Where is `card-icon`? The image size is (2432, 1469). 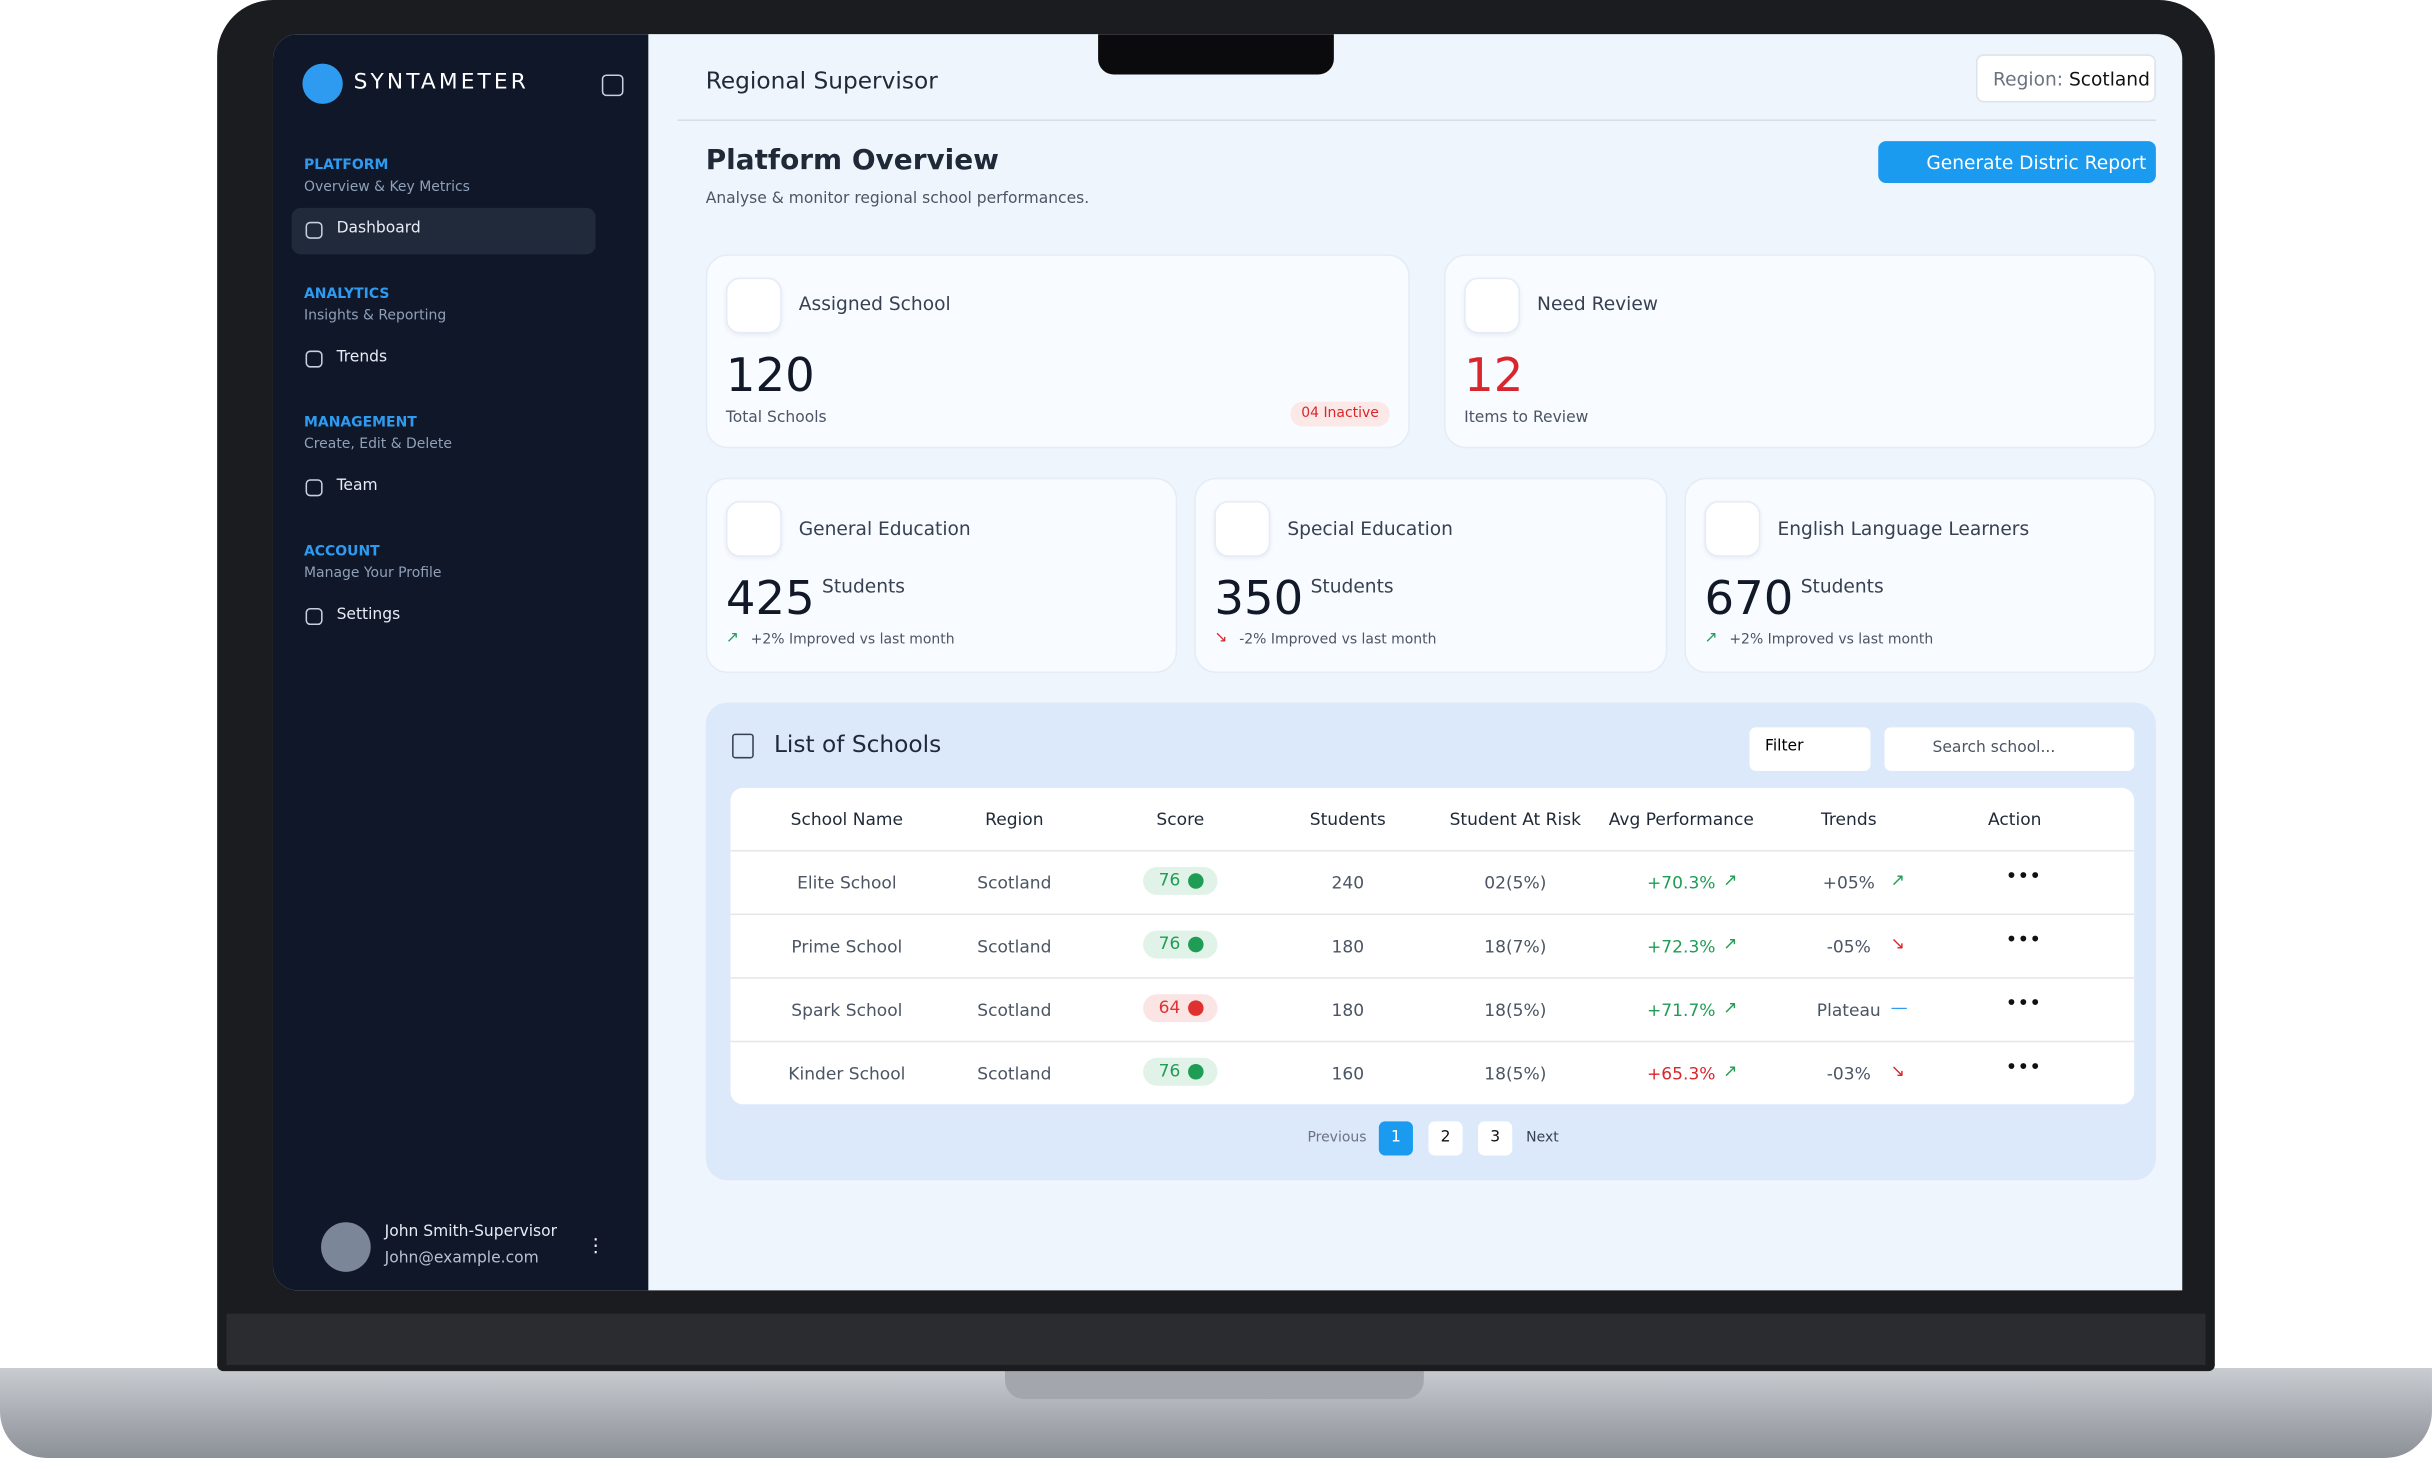 card-icon is located at coordinates (1492, 305).